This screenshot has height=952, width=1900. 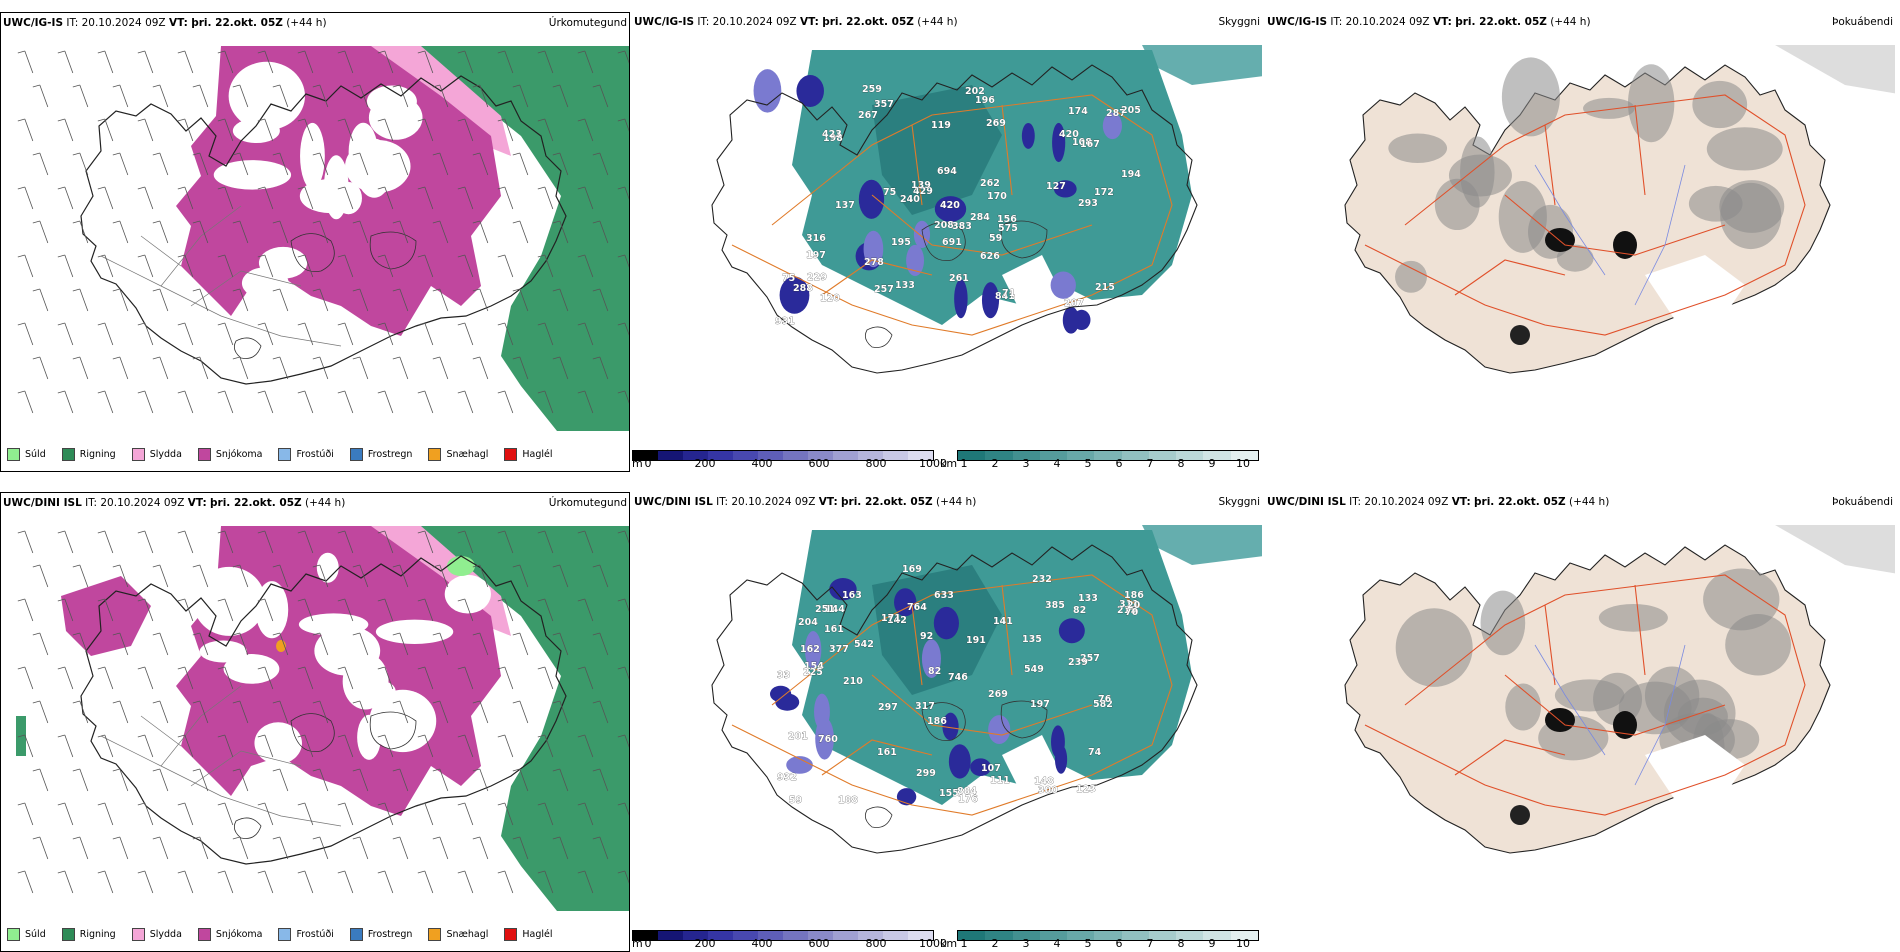 What do you see at coordinates (1105, 699) in the screenshot?
I see `visibility-value-label: 76` at bounding box center [1105, 699].